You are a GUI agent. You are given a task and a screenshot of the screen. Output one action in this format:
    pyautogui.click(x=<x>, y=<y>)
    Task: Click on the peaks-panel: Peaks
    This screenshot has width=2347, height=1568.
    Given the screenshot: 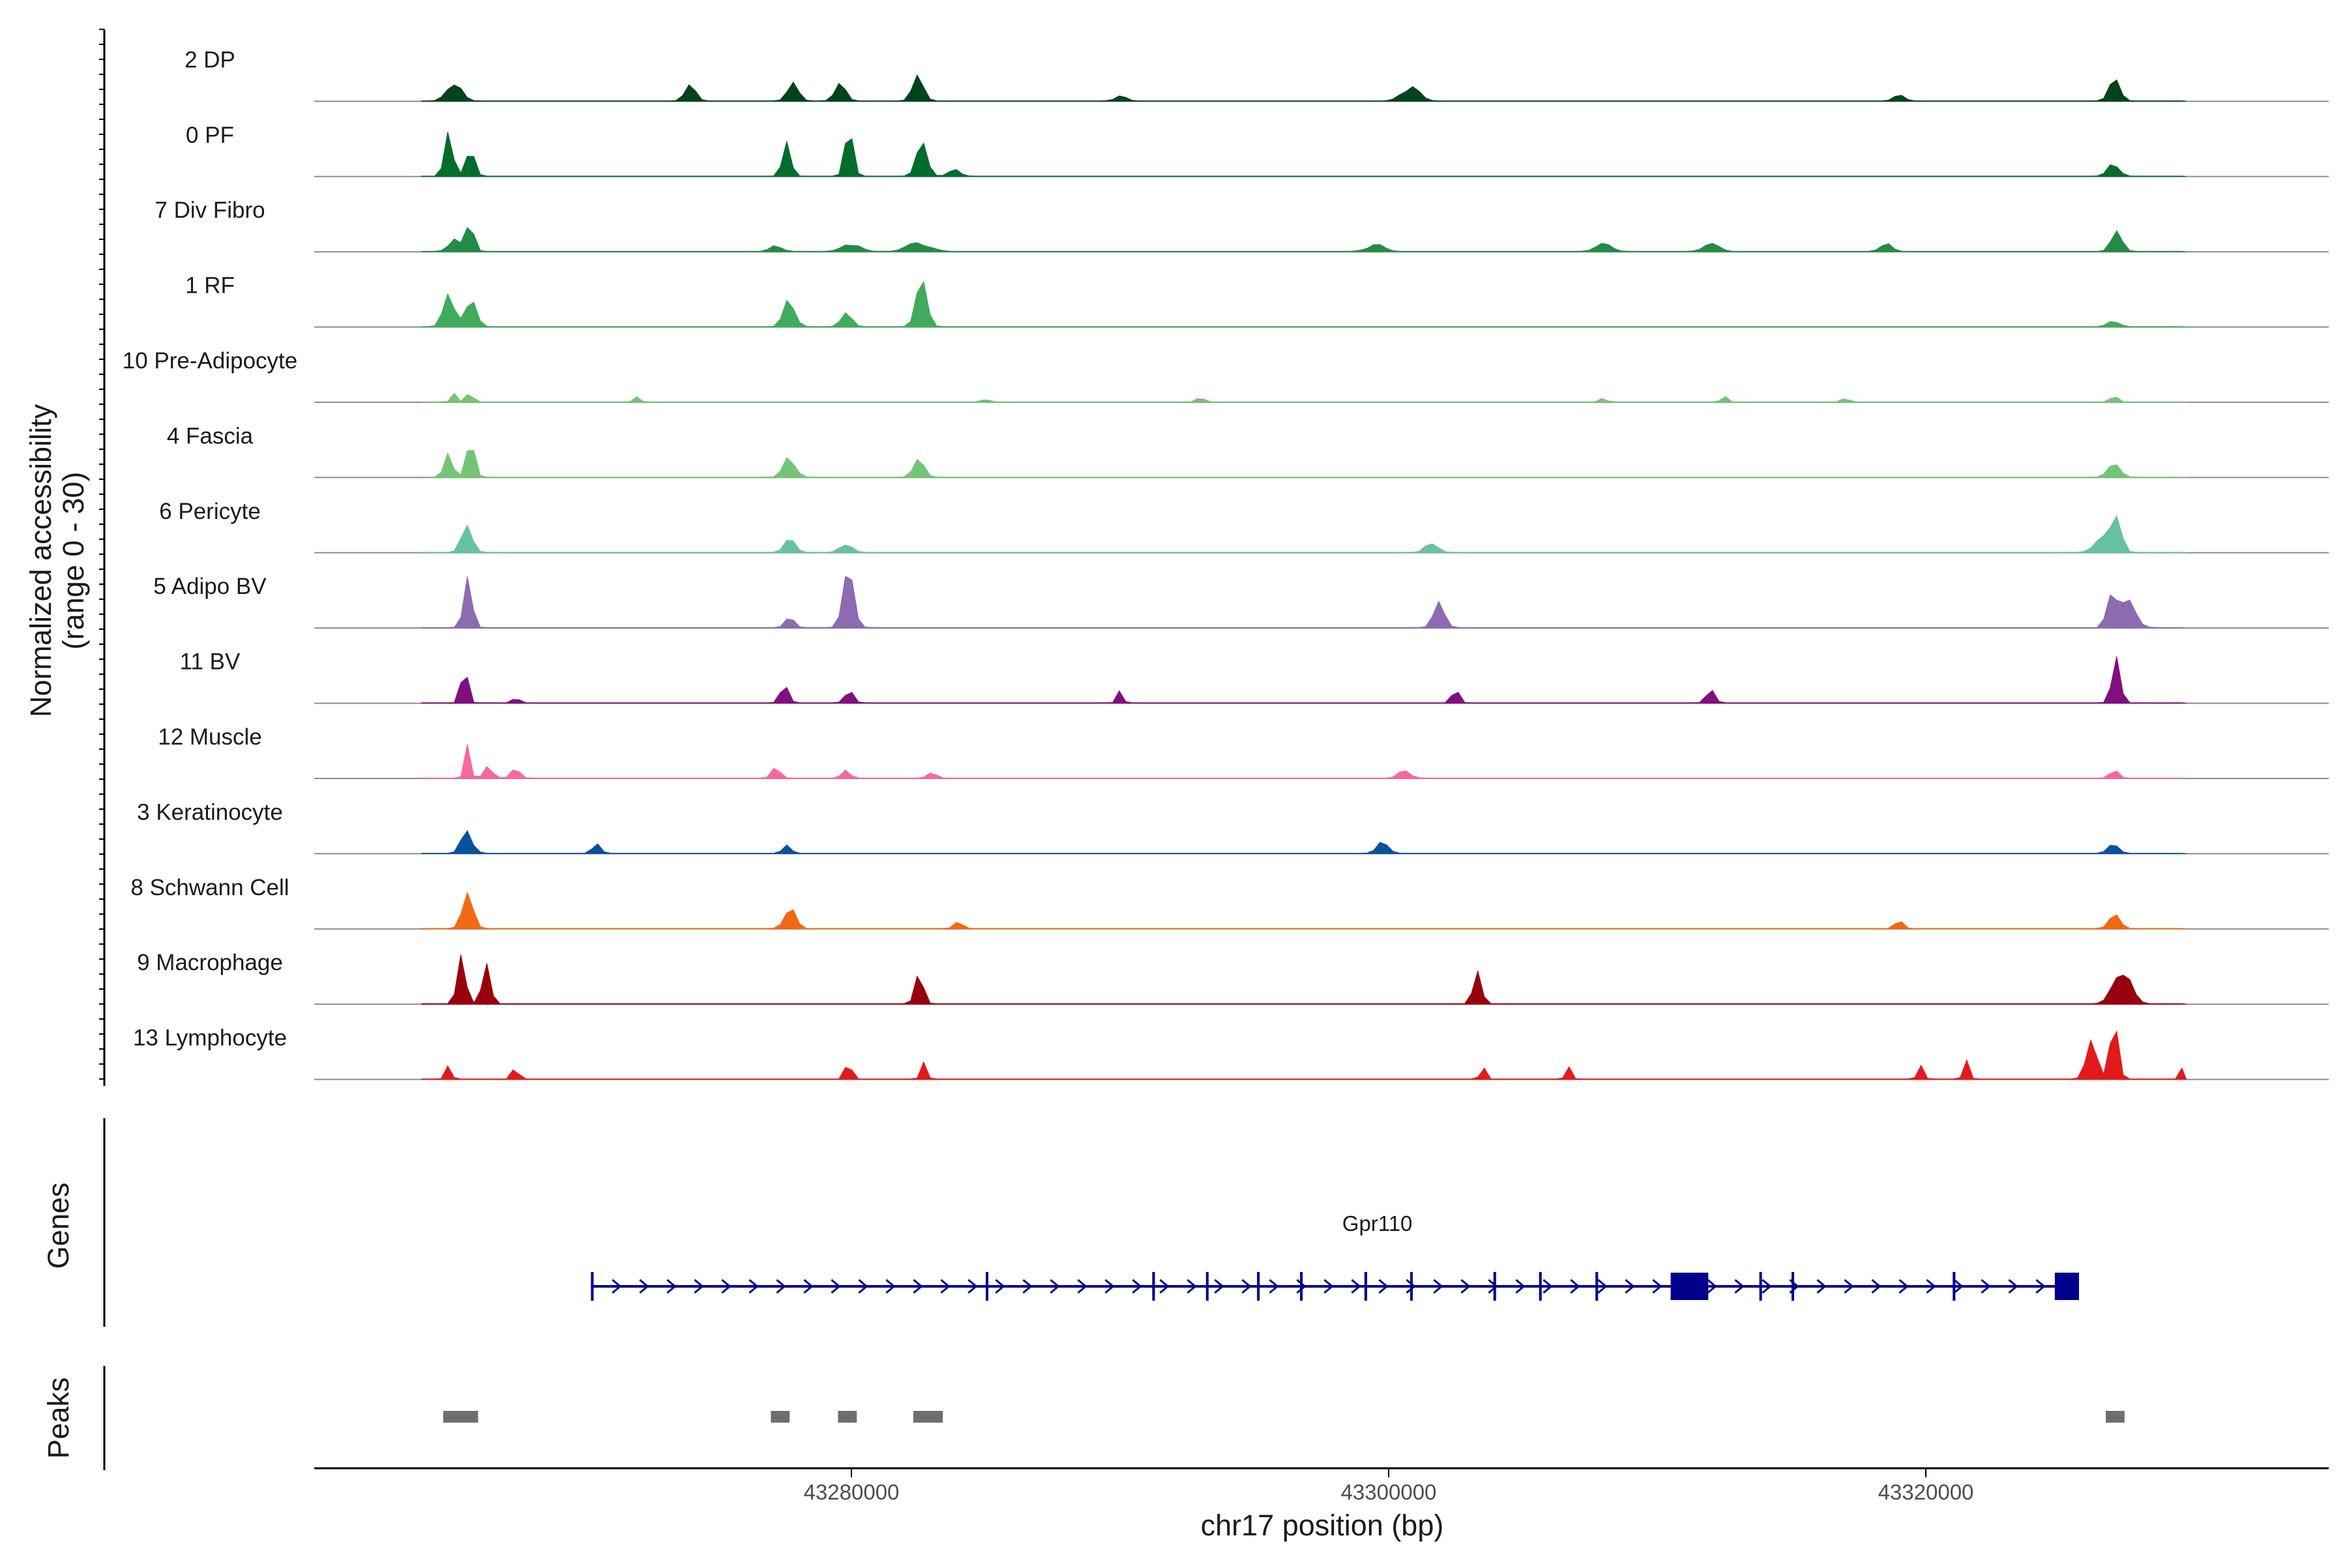 What is the action you would take?
    pyautogui.click(x=1083, y=1418)
    